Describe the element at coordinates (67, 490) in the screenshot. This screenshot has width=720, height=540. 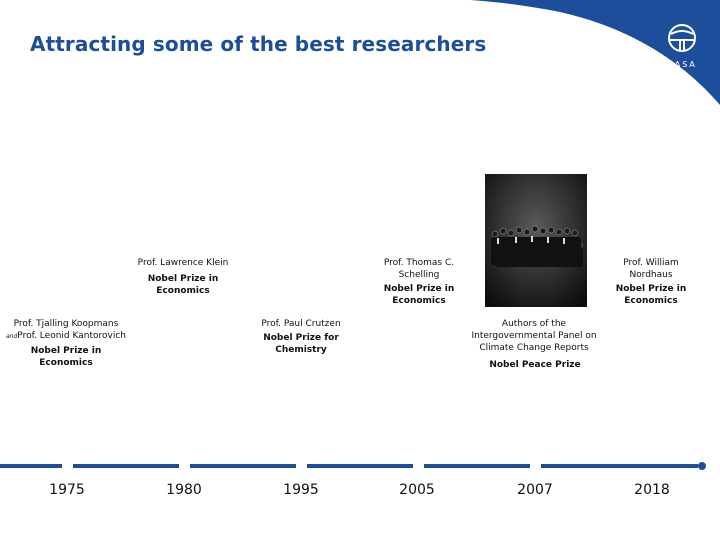
I see `year-1975: 1975` at that location.